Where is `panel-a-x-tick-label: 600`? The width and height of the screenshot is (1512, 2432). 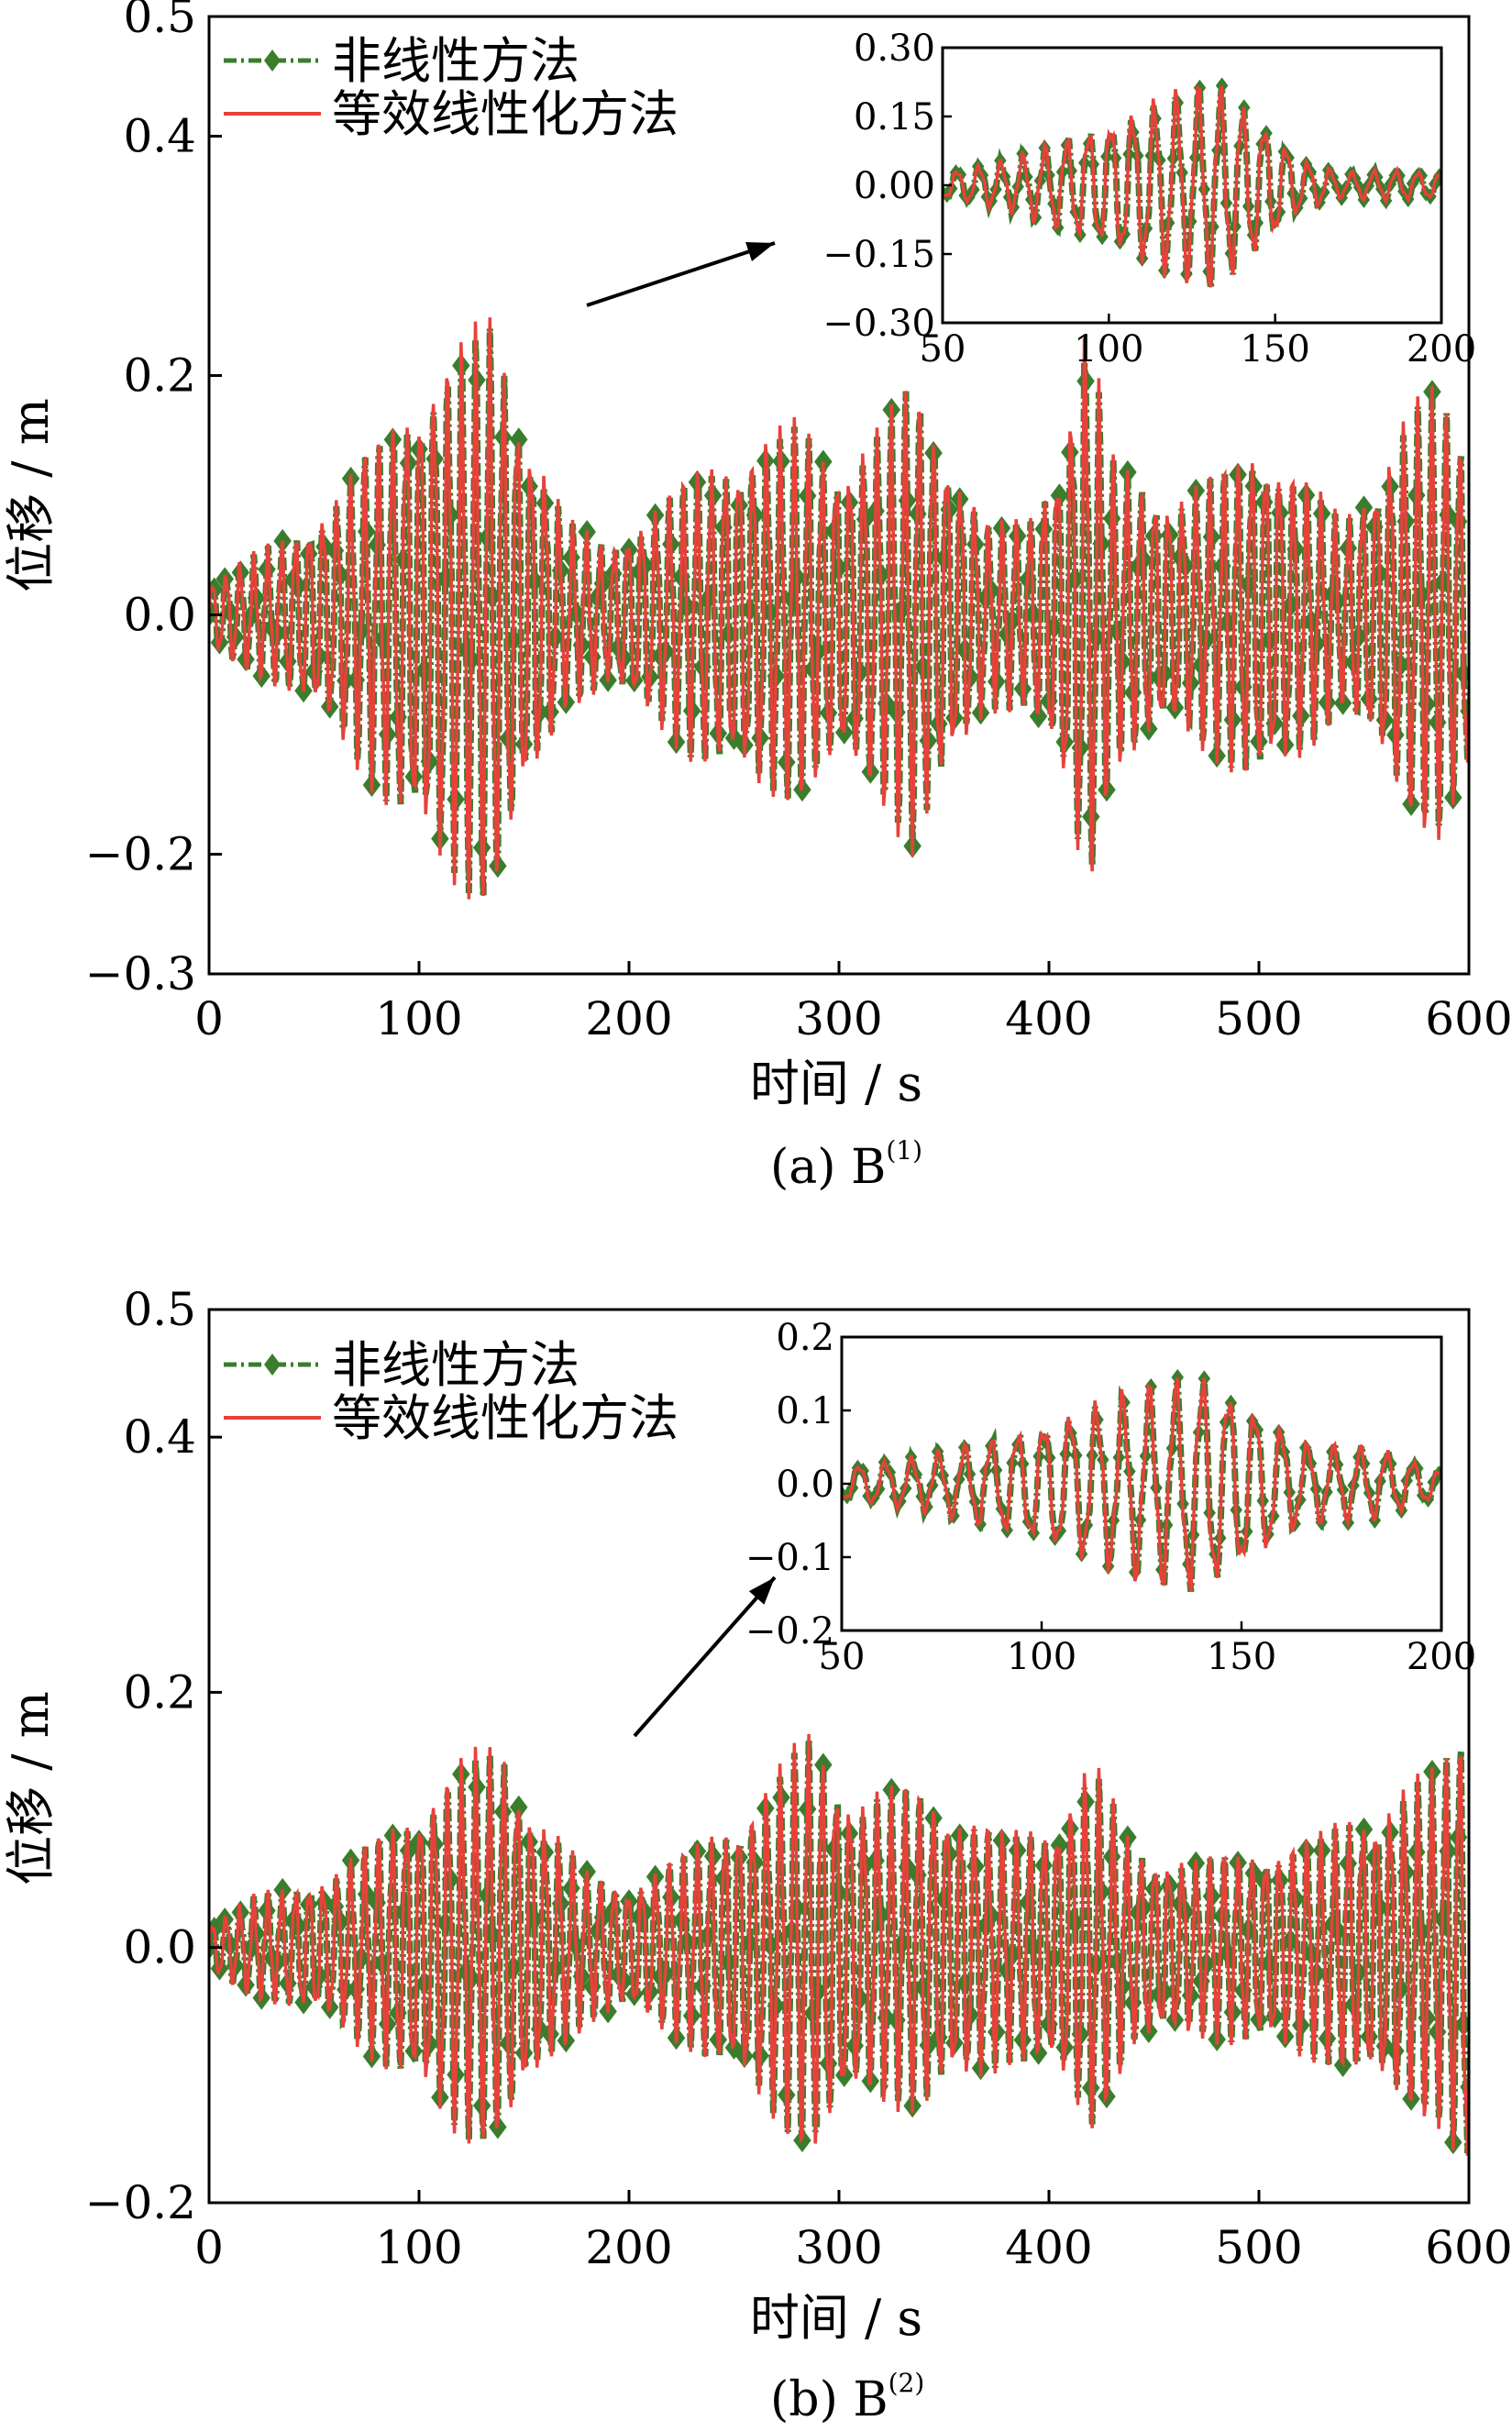
panel-a-x-tick-label: 600 is located at coordinates (1468, 1018).